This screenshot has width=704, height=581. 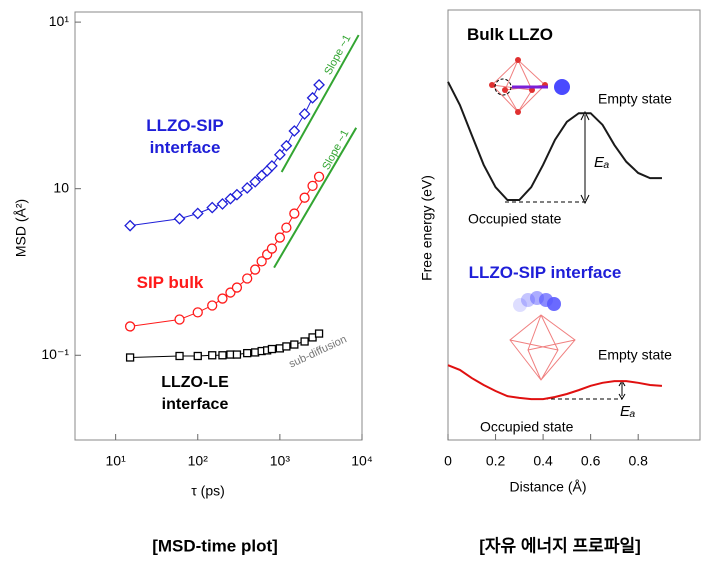 What do you see at coordinates (195, 393) in the screenshot?
I see `series-label: LLZO-LE interface` at bounding box center [195, 393].